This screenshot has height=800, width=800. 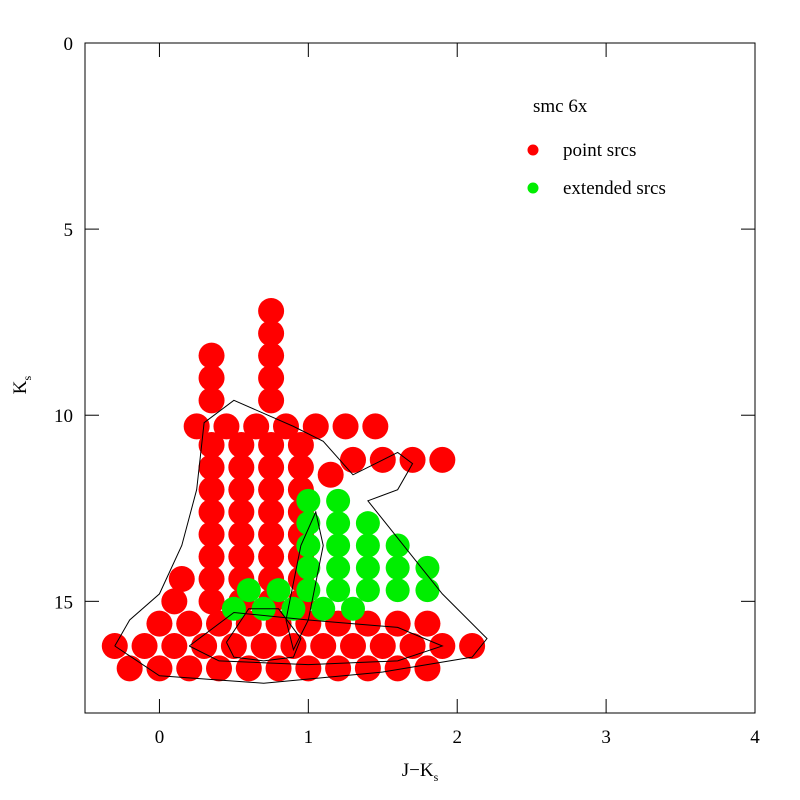 I want to click on x-axis-label-sub: s, so click(x=436, y=777).